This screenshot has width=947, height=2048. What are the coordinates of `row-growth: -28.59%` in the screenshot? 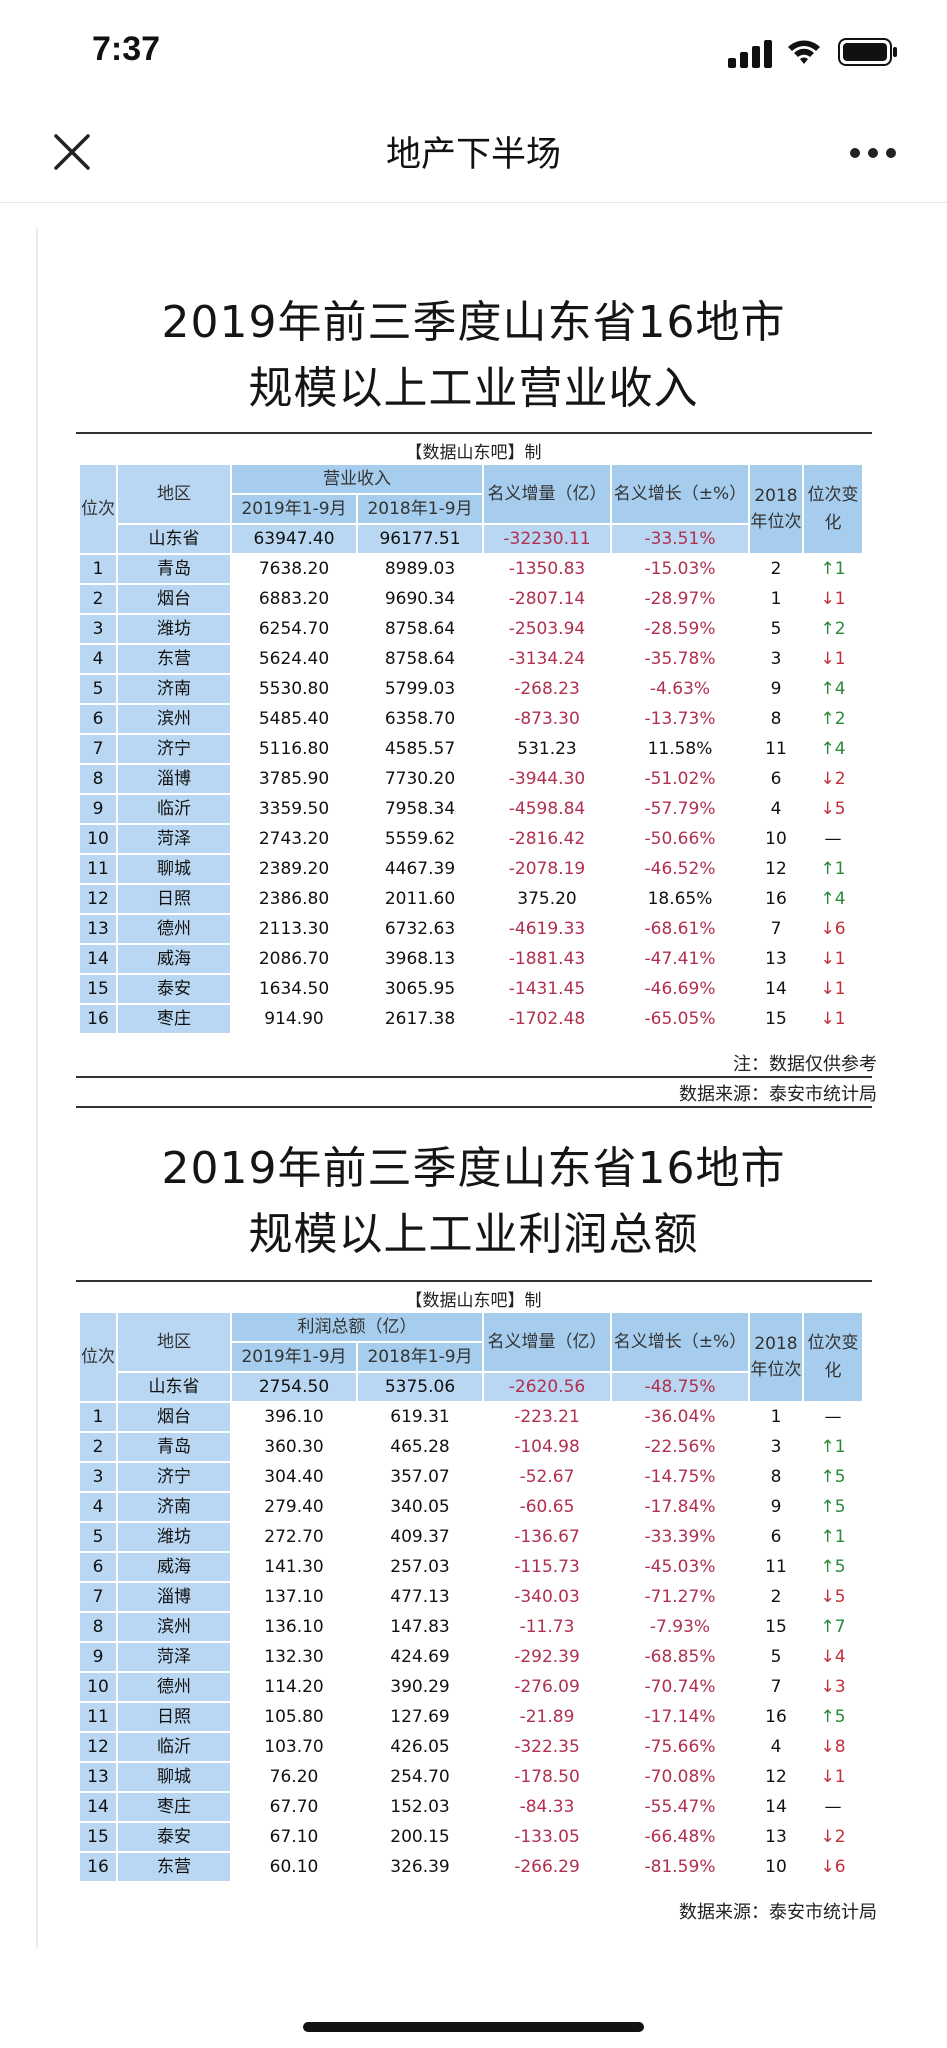 It's located at (680, 629).